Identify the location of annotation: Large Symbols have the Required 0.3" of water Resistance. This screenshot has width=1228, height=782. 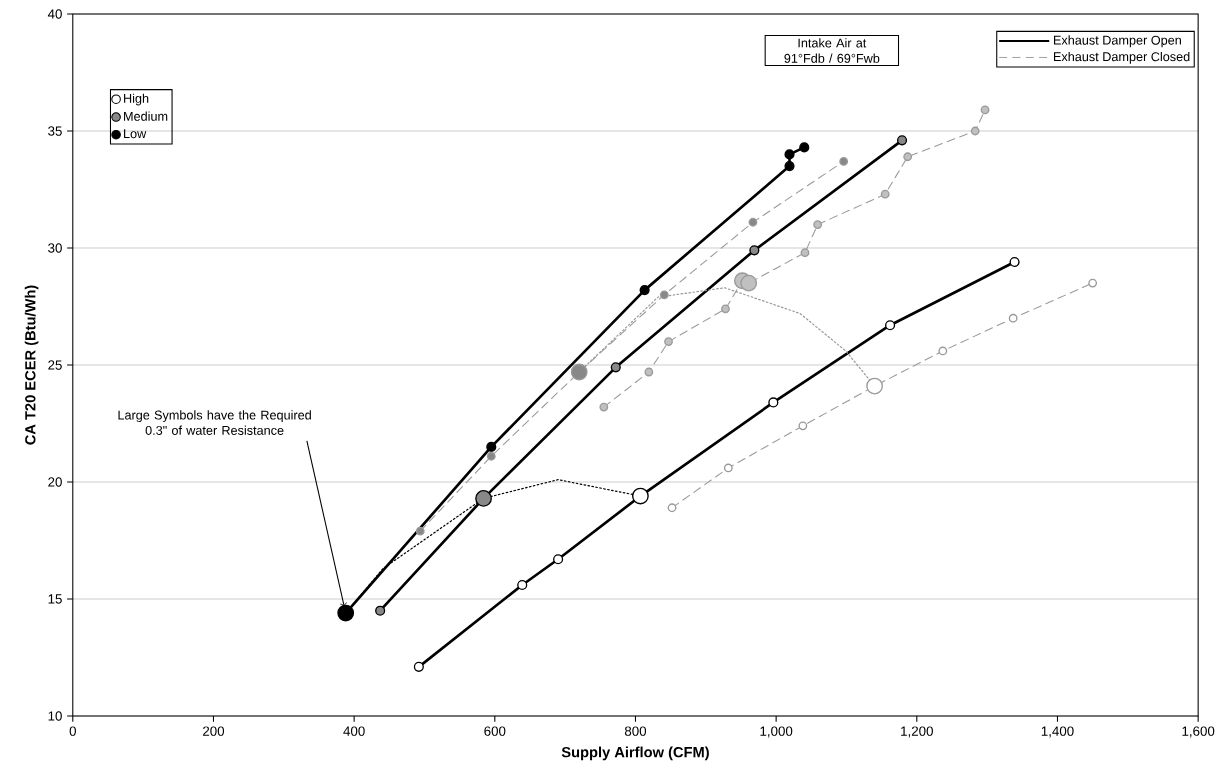
(214, 422).